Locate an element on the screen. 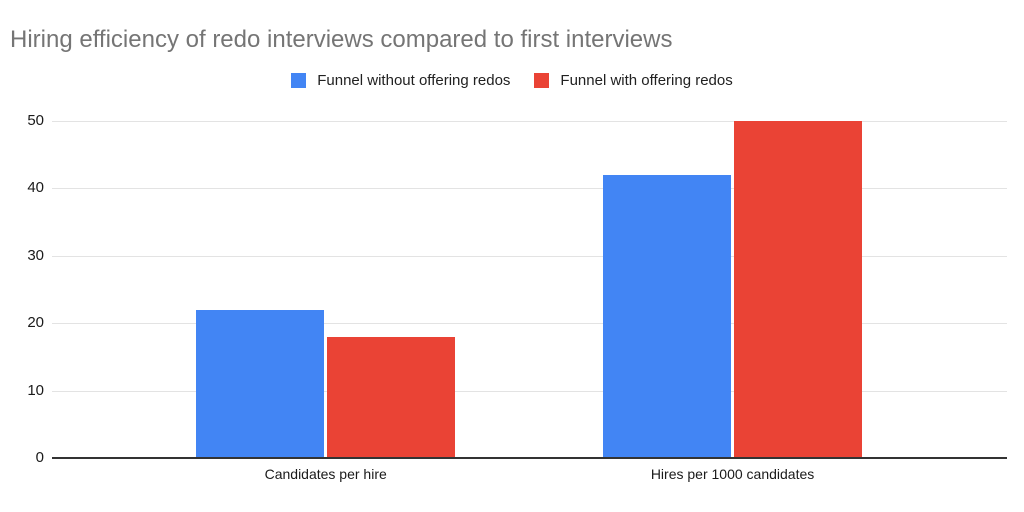 The height and width of the screenshot is (512, 1024). y-axis-tick-label: 50 is located at coordinates (35, 120).